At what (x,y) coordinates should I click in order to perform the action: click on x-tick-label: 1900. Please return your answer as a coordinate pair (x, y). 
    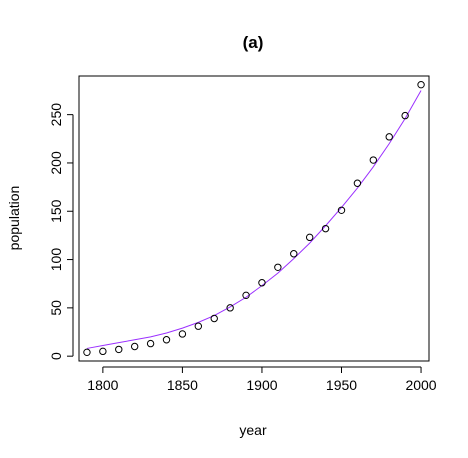
    Looking at the image, I should click on (261, 385).